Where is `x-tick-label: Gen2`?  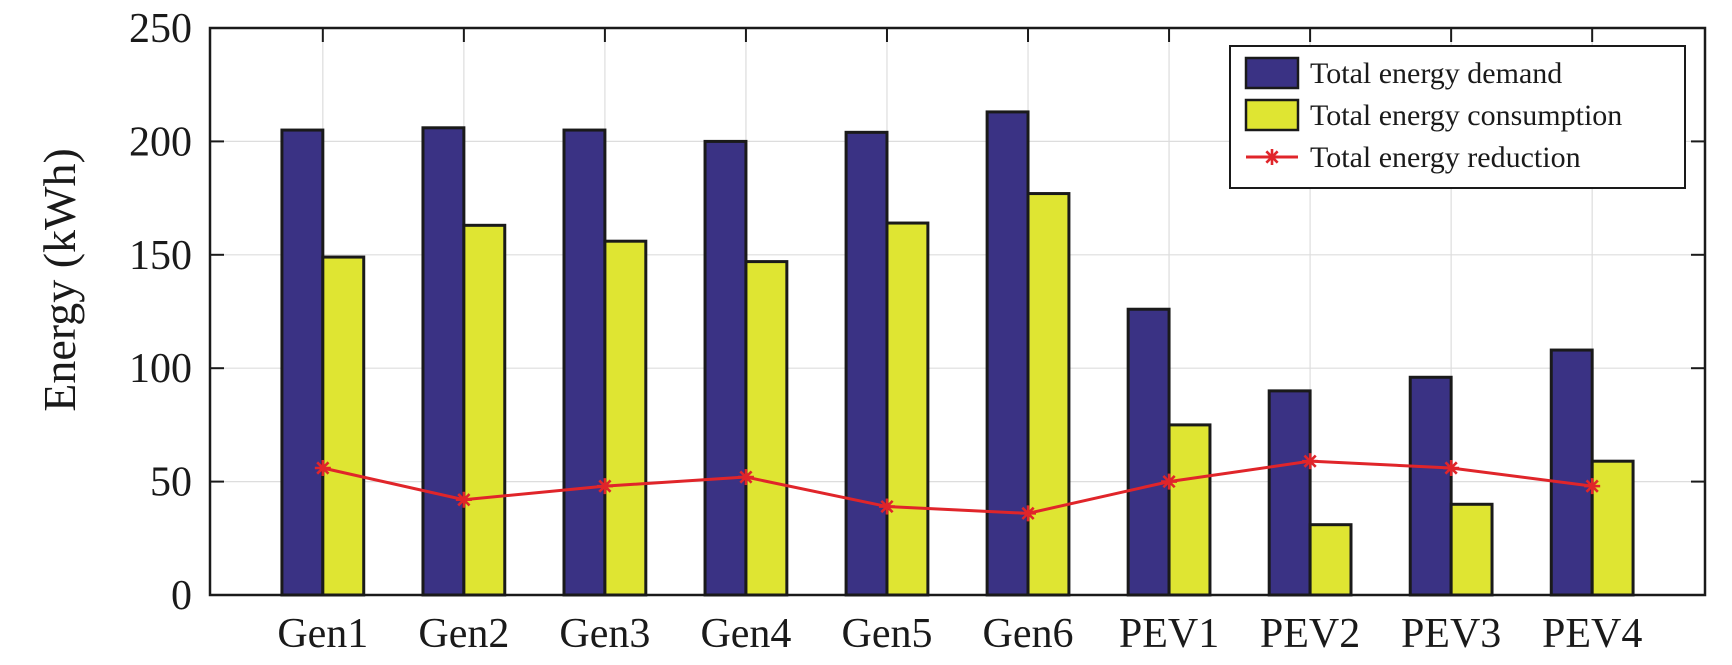 x-tick-label: Gen2 is located at coordinates (463, 634).